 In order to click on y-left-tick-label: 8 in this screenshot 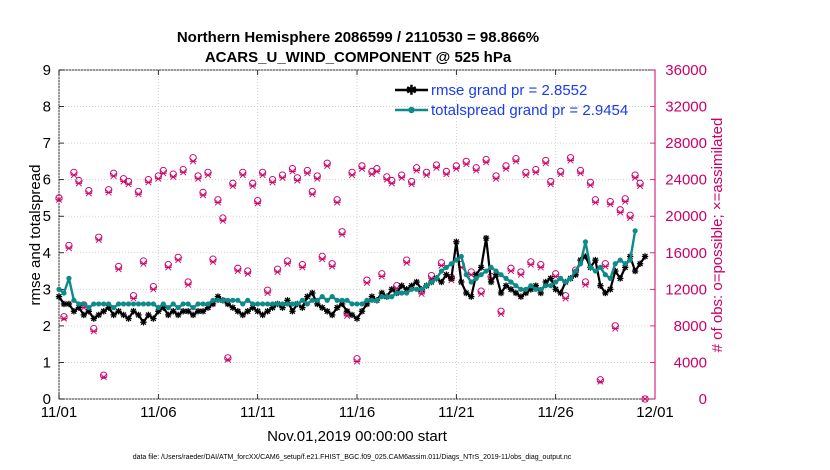, I will do `click(47, 107)`.